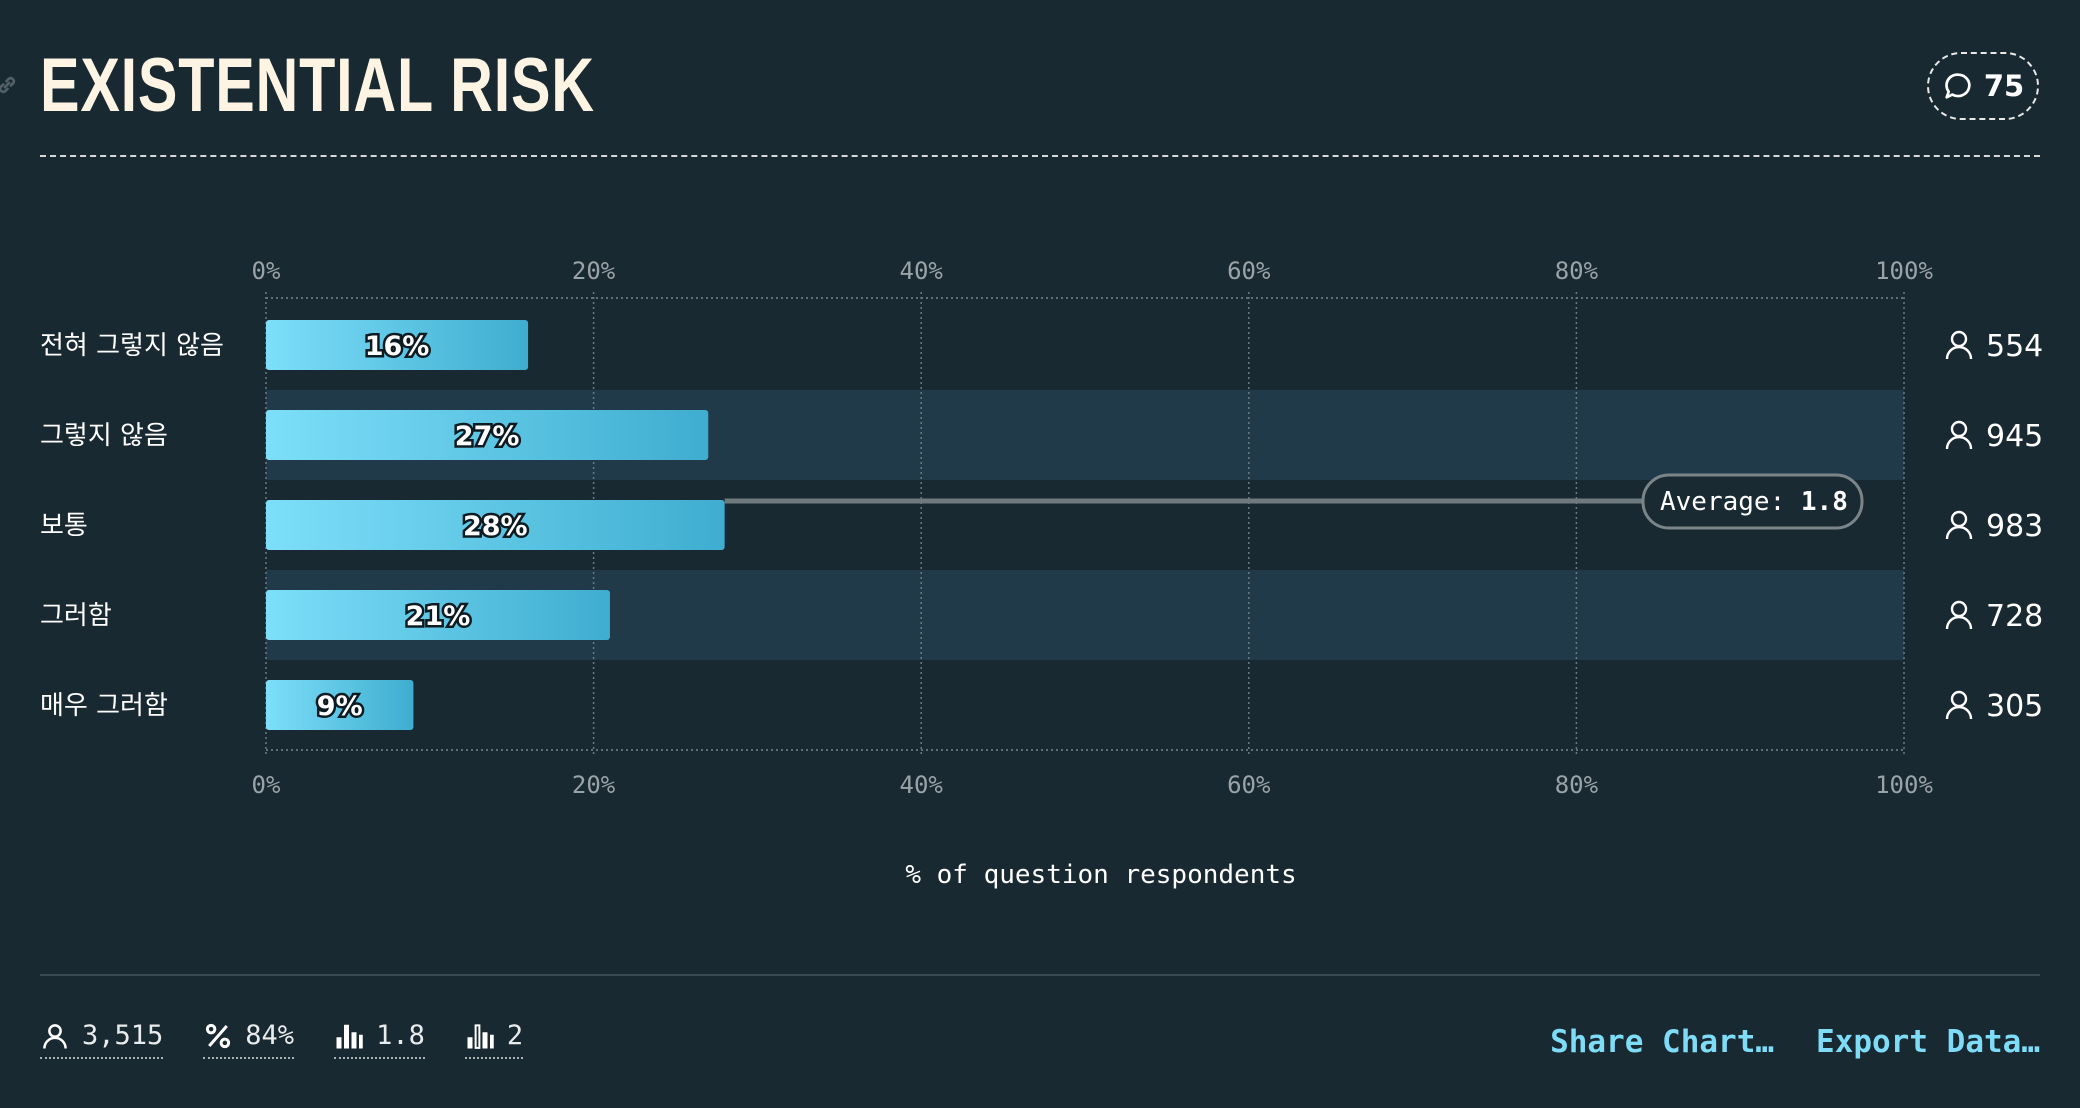  I want to click on x-tick-label-top: 0%, so click(266, 271).